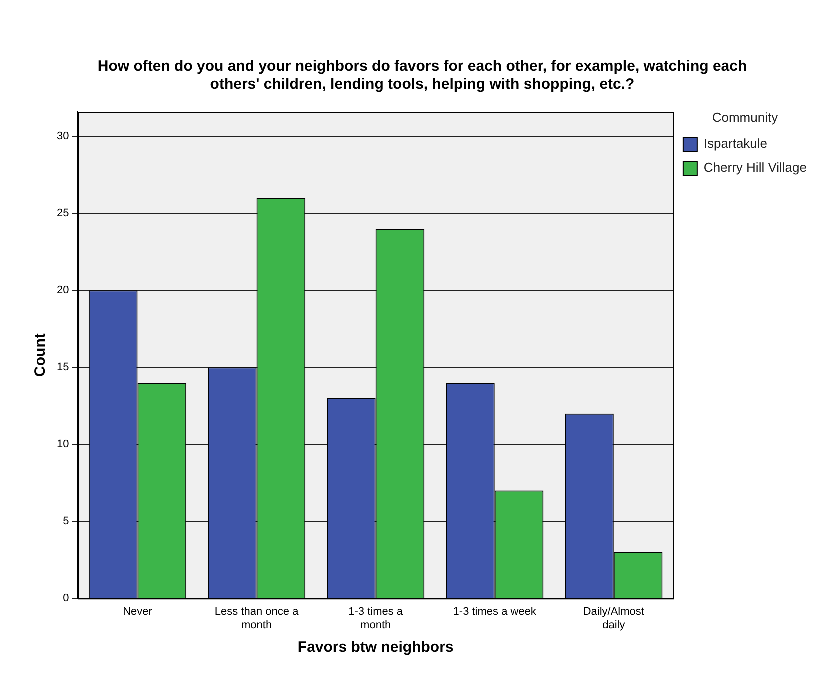  What do you see at coordinates (66, 522) in the screenshot?
I see `y-tick-label: 5` at bounding box center [66, 522].